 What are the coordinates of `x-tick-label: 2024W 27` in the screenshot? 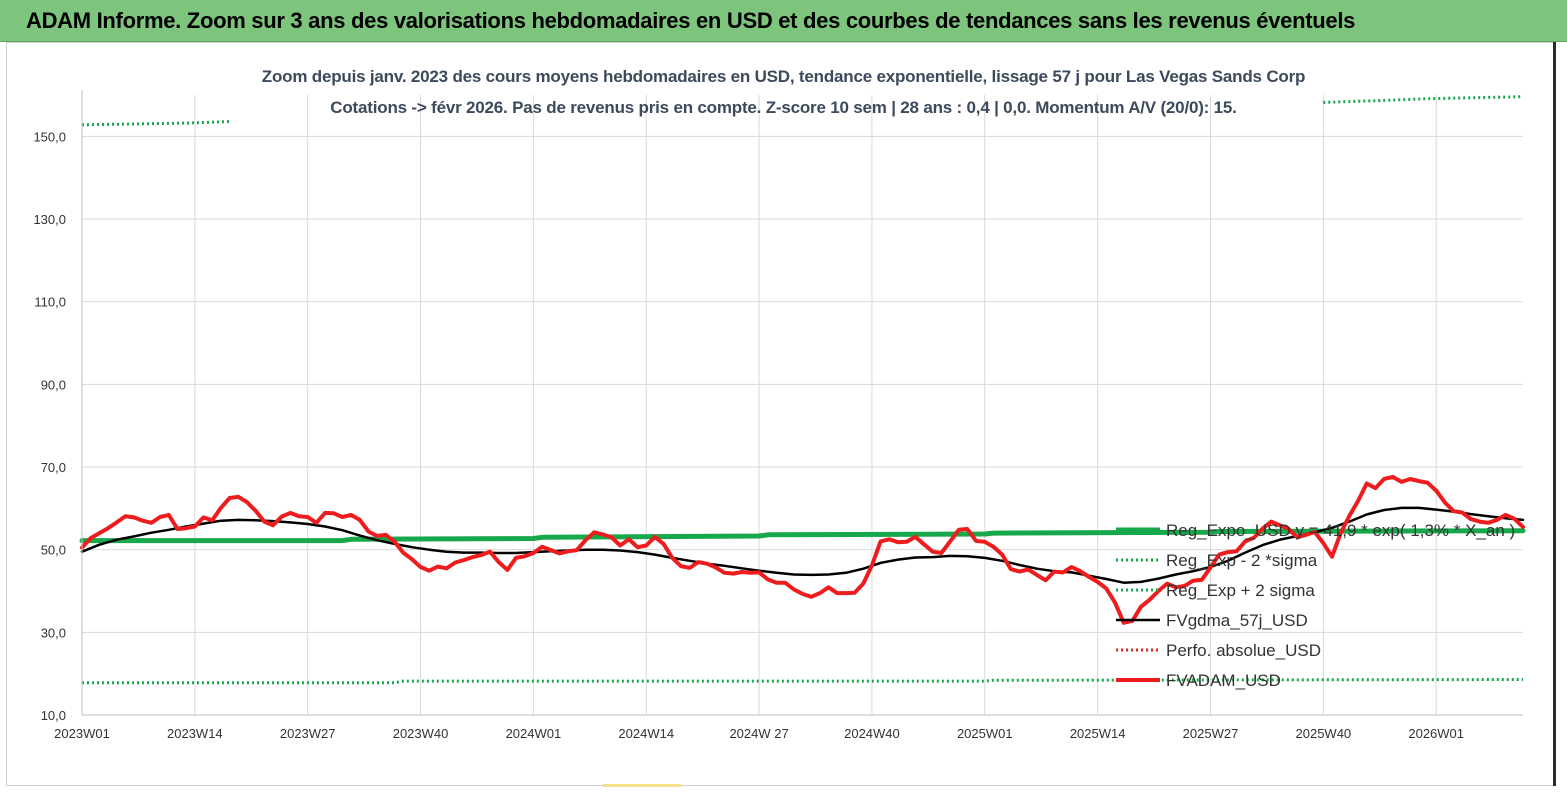 It's located at (758, 733).